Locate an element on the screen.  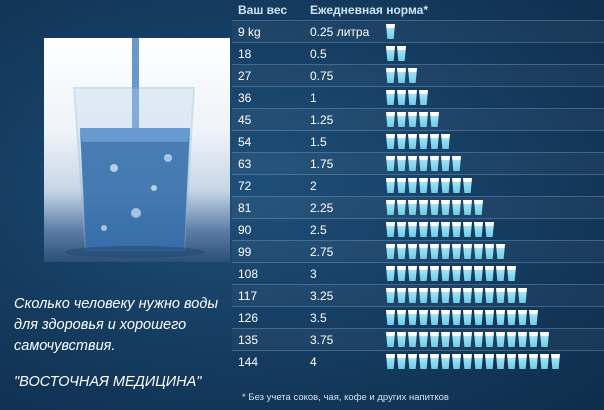
table-row: 54 1.5 is located at coordinates (418, 141).